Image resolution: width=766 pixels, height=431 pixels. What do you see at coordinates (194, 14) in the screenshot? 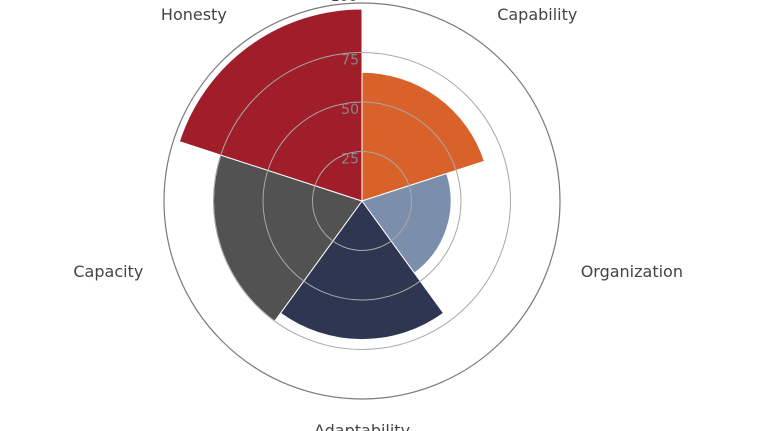
I see `category-label-honesty: Honesty` at bounding box center [194, 14].